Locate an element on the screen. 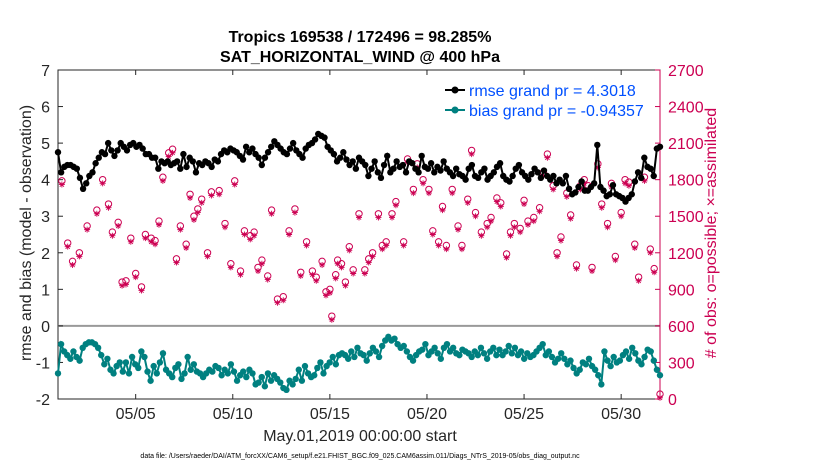 Image resolution: width=830 pixels, height=470 pixels. left-y-tick-label: 6 is located at coordinates (45, 108).